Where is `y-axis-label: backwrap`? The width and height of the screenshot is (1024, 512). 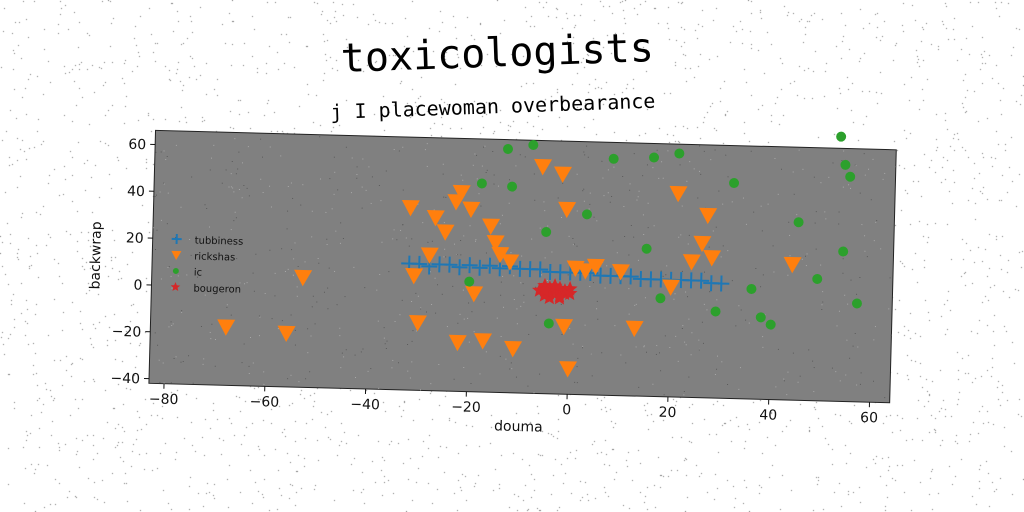
y-axis-label: backwrap is located at coordinates (96, 255).